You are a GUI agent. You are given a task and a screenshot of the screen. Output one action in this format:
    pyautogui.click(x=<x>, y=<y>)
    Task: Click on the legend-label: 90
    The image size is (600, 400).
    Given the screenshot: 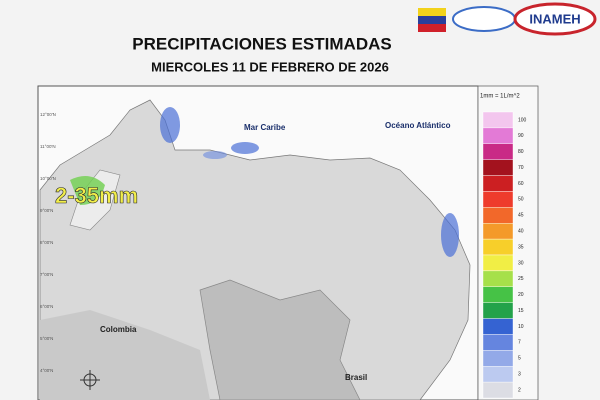 What is the action you would take?
    pyautogui.click(x=521, y=136)
    